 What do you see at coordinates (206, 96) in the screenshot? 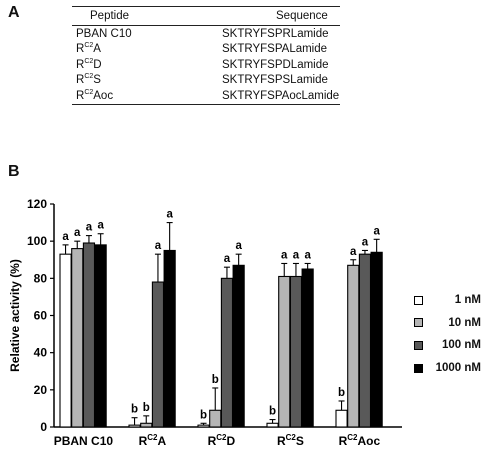
I see `table-row: RC2Aoc SKTRYFSPAocLamide` at bounding box center [206, 96].